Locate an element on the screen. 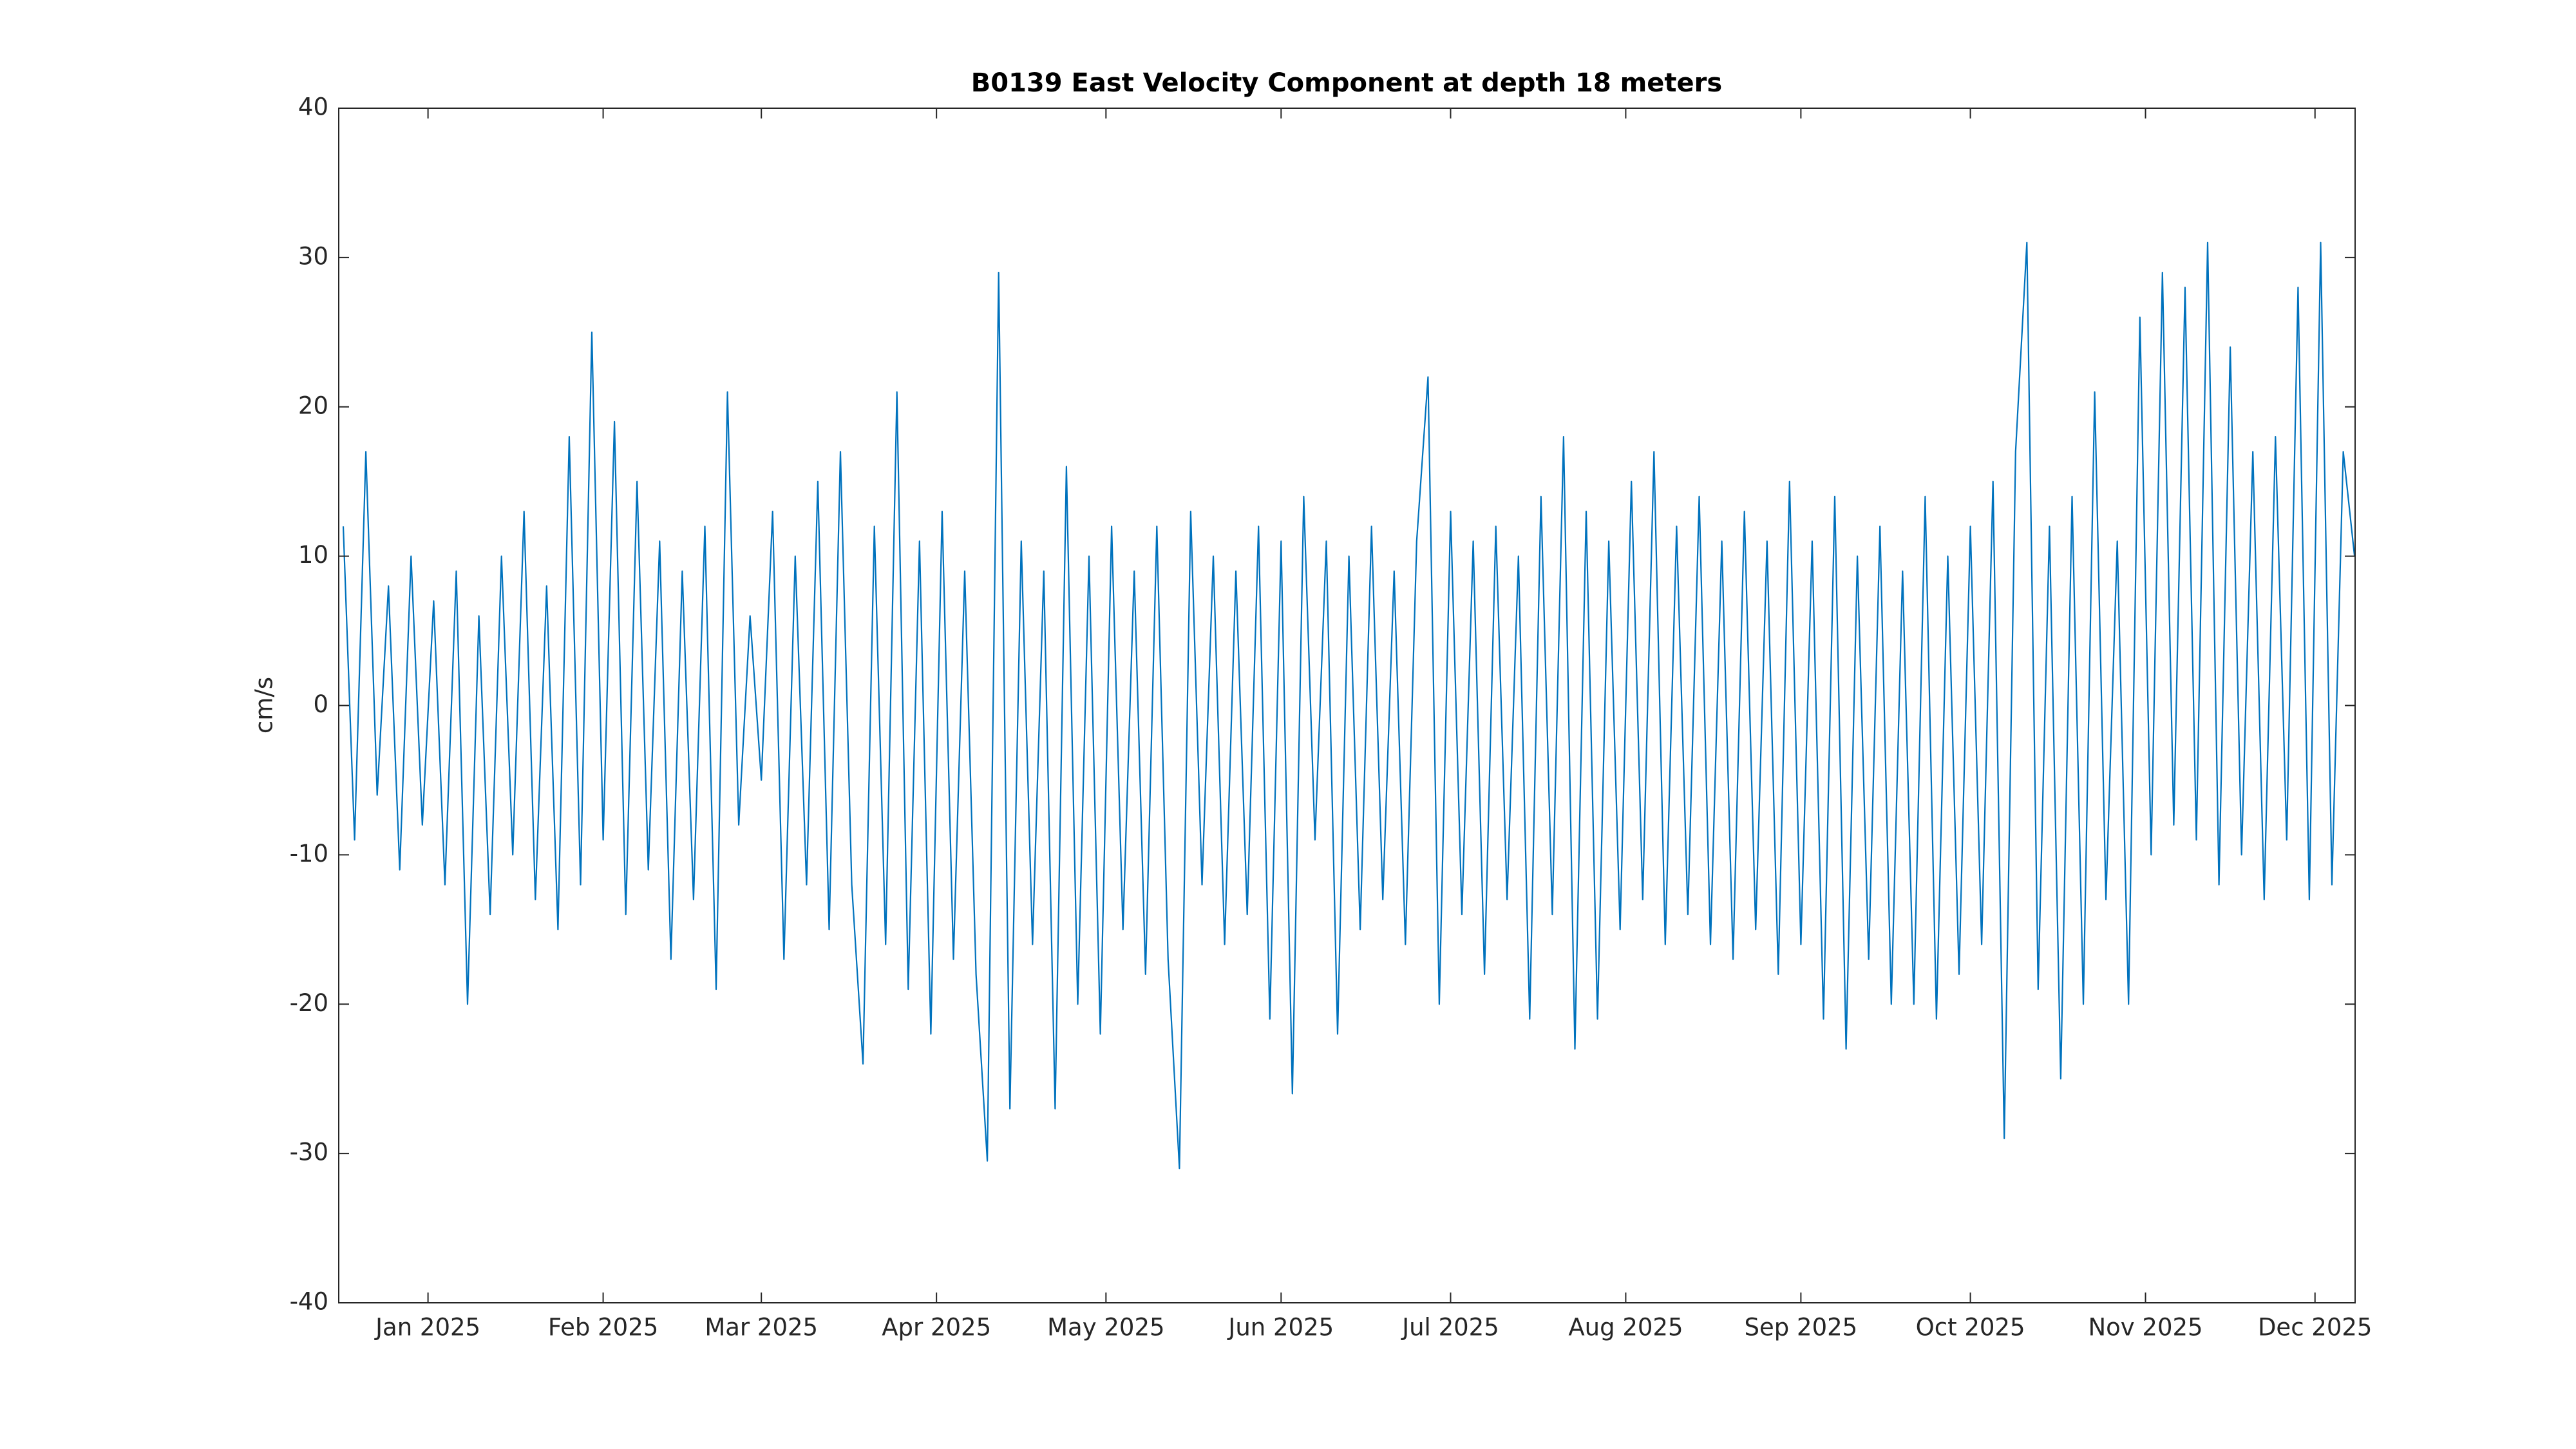 The height and width of the screenshot is (1449, 2576). y-tick-label: 30 is located at coordinates (313, 256).